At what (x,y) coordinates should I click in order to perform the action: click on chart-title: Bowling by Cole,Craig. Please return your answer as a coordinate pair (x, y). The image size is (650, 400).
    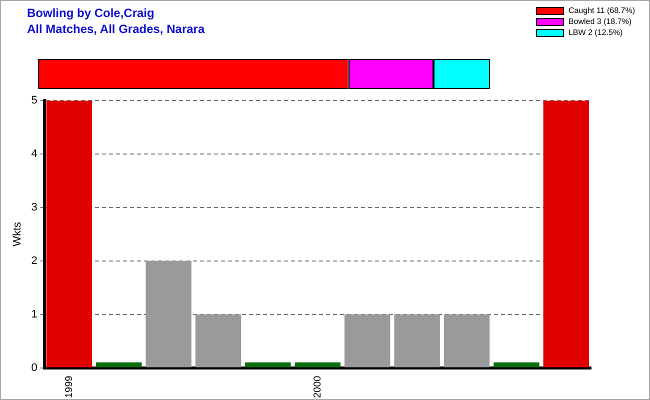
    Looking at the image, I should click on (90, 13).